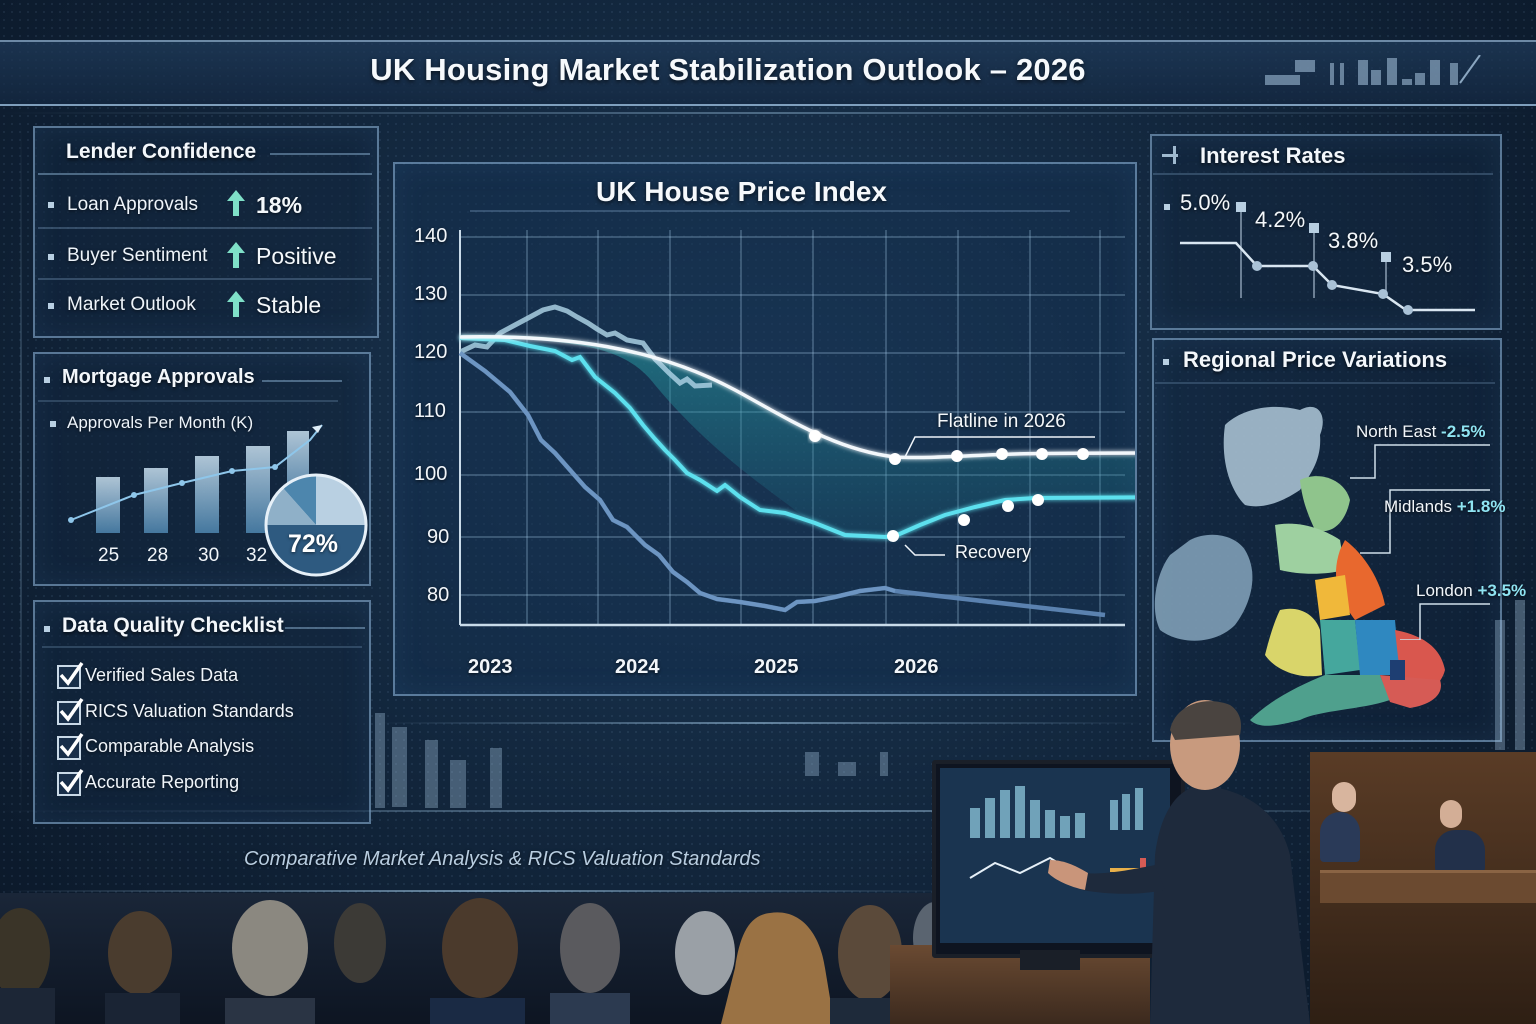  What do you see at coordinates (158, 377) in the screenshot?
I see `mortgage-approvals-title: Mortgage Approvals` at bounding box center [158, 377].